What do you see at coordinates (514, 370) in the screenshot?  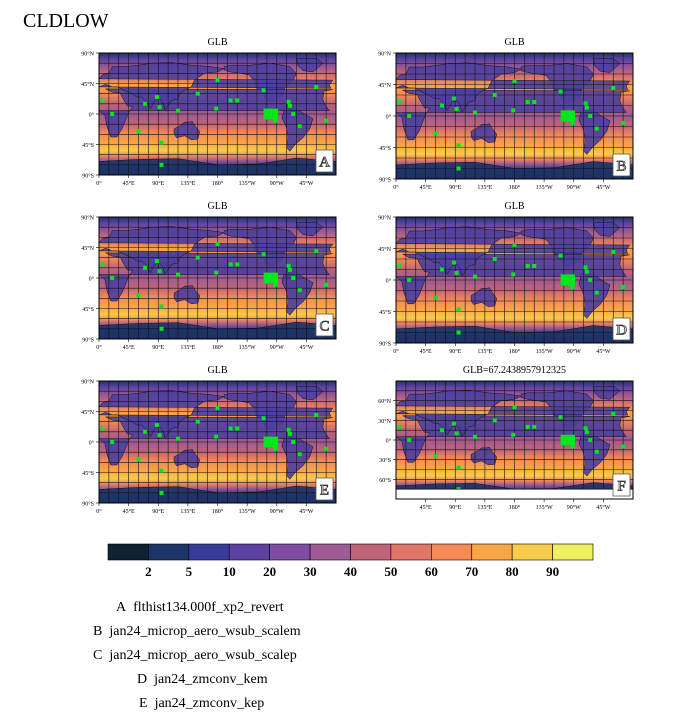 I see `panel-title: GLB=67.2438957912325` at bounding box center [514, 370].